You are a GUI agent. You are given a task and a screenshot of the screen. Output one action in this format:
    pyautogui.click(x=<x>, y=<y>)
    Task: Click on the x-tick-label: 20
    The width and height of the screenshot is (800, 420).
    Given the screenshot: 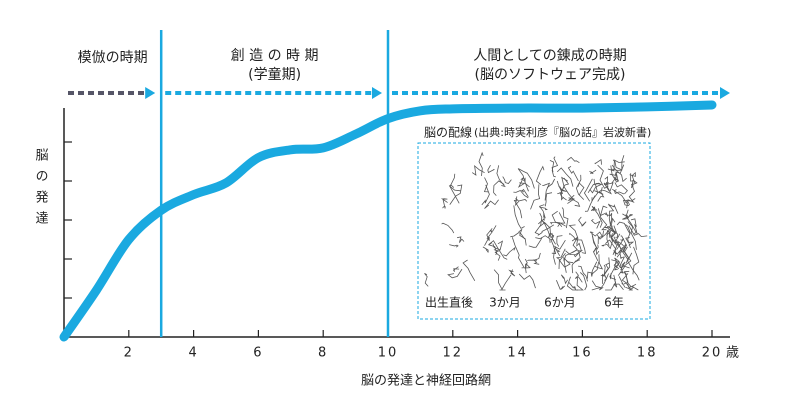 What is the action you would take?
    pyautogui.click(x=712, y=353)
    